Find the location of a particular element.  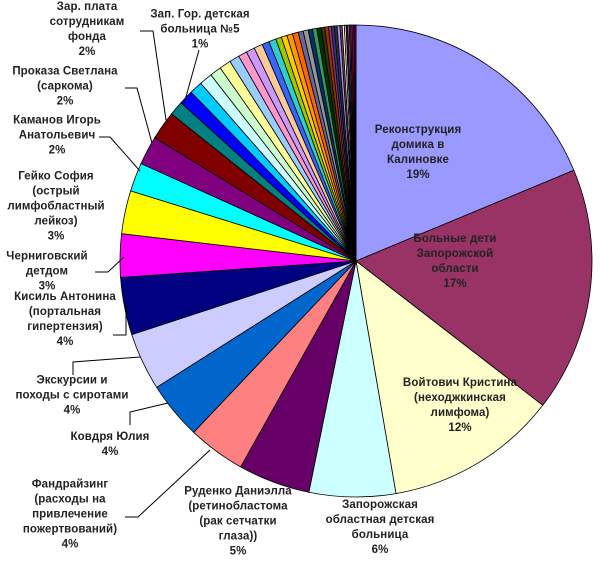

slice-label-text: Больные дети Запорожской области is located at coordinates (455, 254).